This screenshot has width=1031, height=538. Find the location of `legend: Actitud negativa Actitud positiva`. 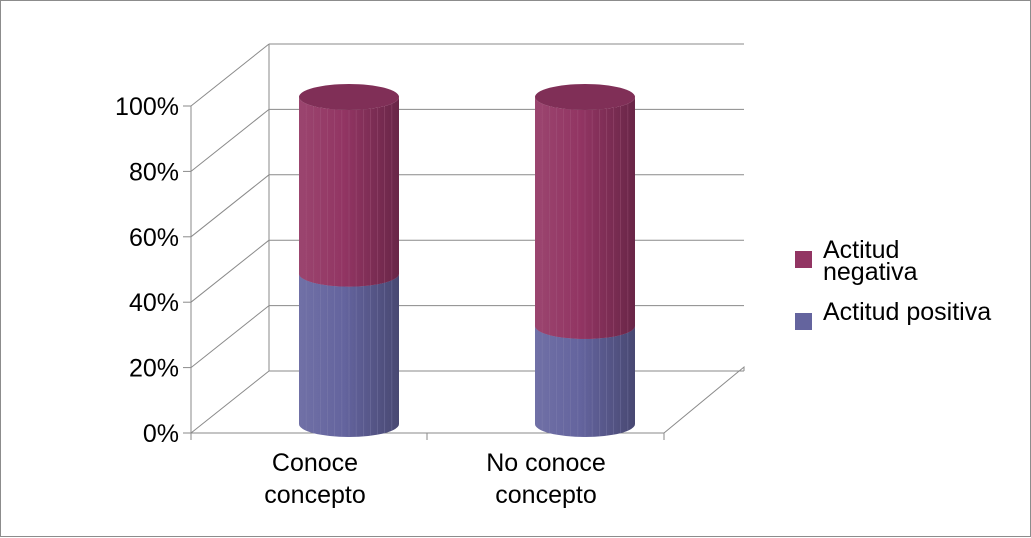

legend: Actitud negativa Actitud positiva is located at coordinates (913, 283).